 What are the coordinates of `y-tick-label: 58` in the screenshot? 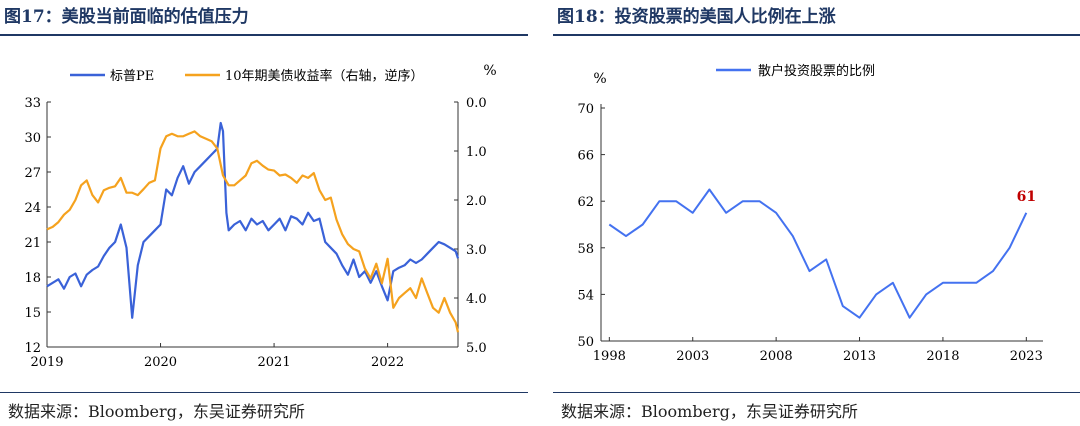 It's located at (585, 249).